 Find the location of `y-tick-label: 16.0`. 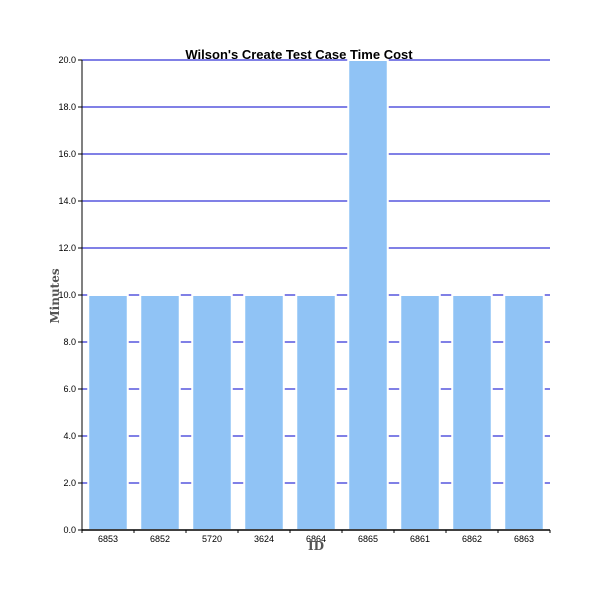

y-tick-label: 16.0 is located at coordinates (67, 154).